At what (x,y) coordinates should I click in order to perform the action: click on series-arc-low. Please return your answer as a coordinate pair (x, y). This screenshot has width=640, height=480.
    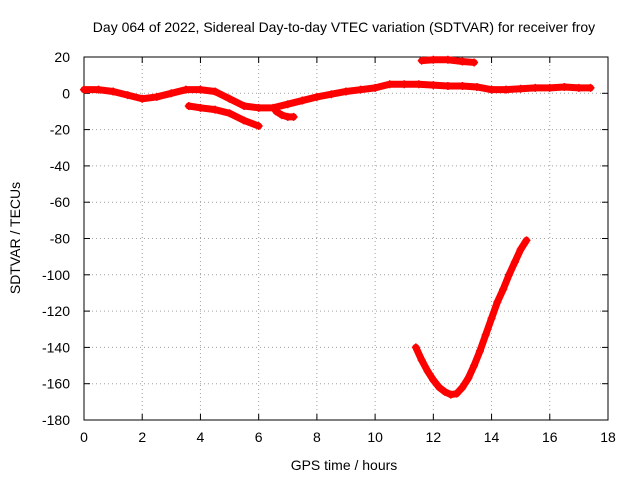
    Looking at the image, I should click on (223, 116).